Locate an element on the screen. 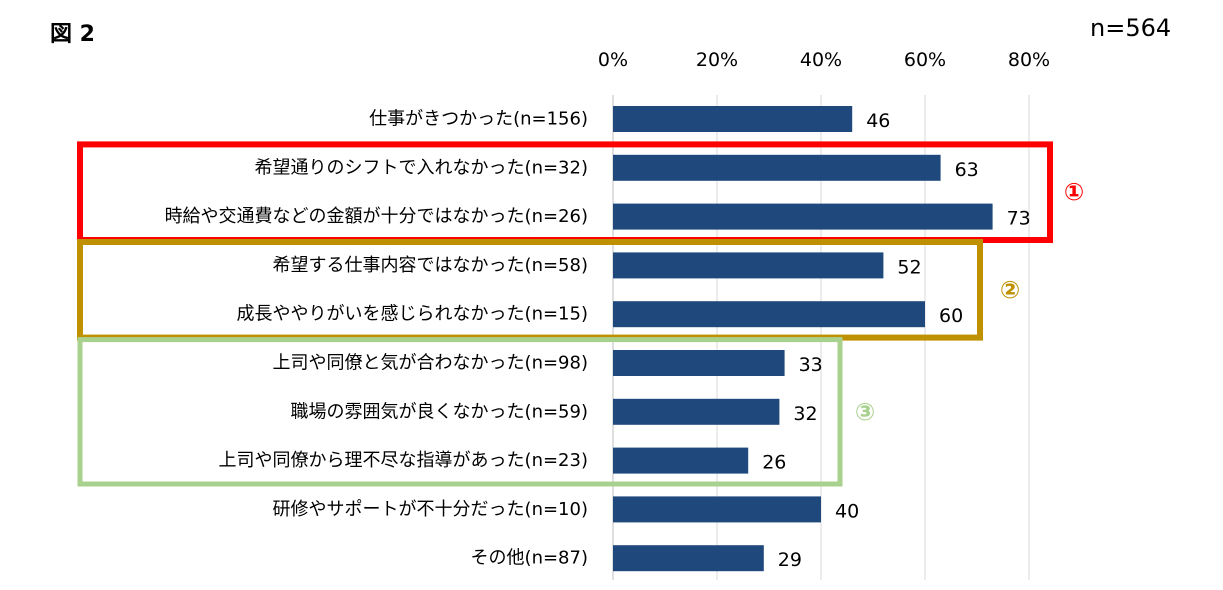  category-label: 上司や同僚から理不尽な指導があった(n=23) is located at coordinates (403, 460).